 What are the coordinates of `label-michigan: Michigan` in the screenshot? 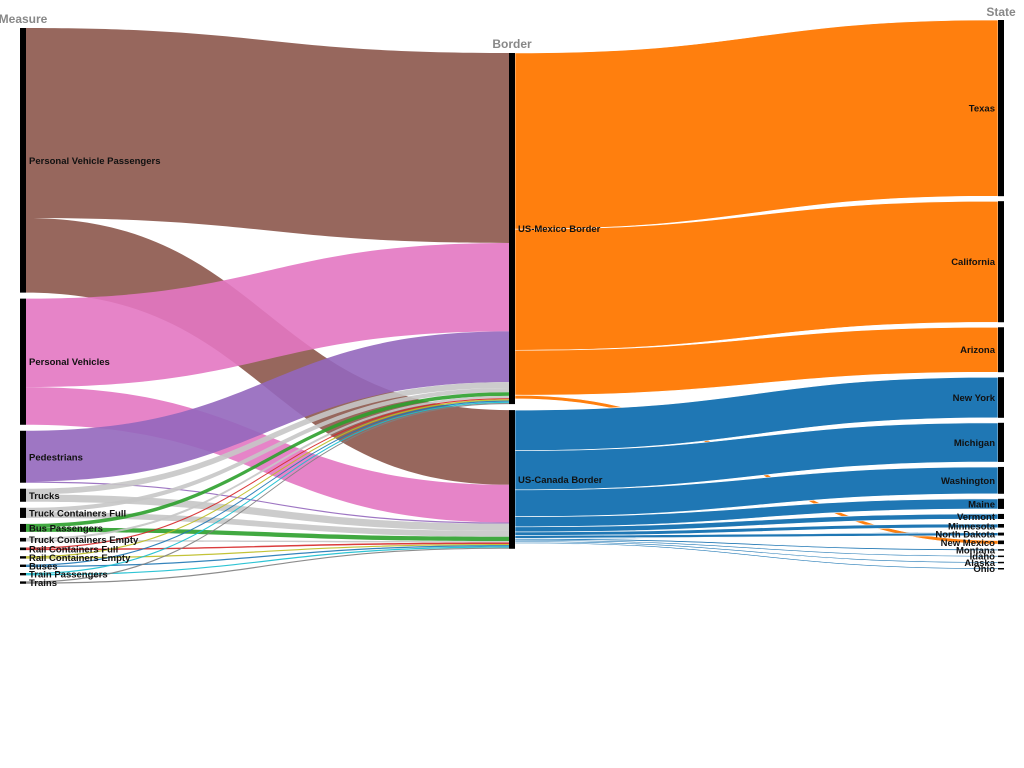 It's located at (974, 443).